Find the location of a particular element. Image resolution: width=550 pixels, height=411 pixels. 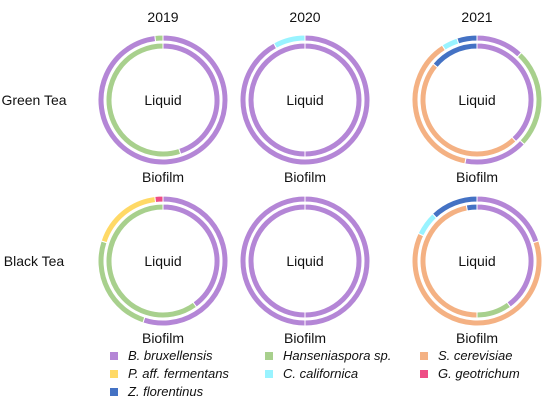

year-header-2019: 2019 is located at coordinates (162, 17).